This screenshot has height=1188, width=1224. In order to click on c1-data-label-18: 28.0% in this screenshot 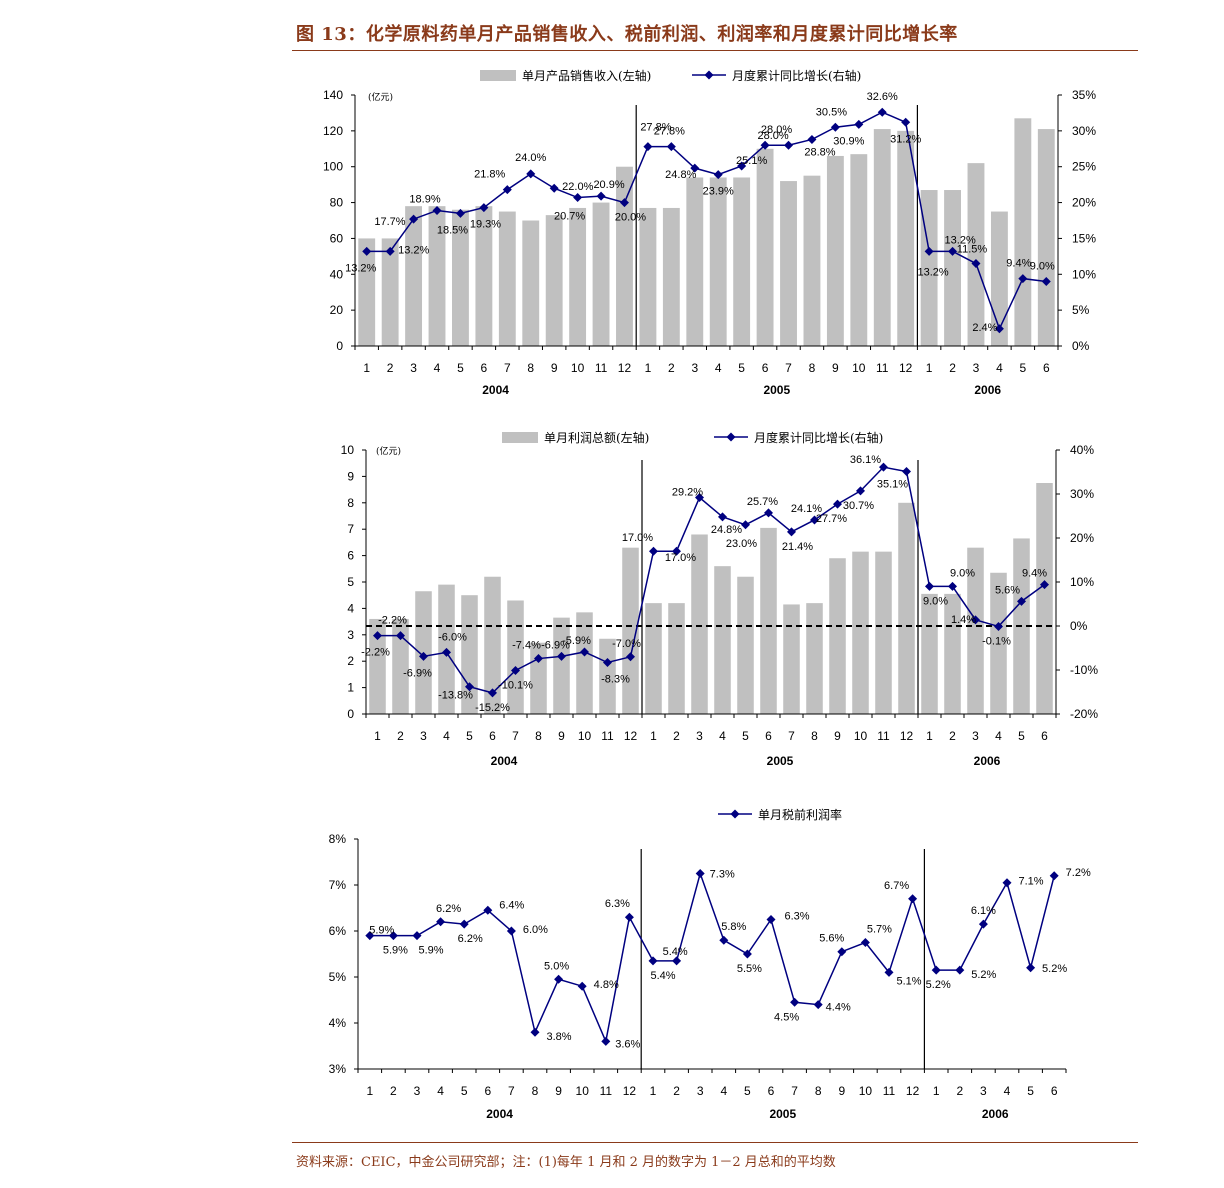, I will do `click(772, 136)`.